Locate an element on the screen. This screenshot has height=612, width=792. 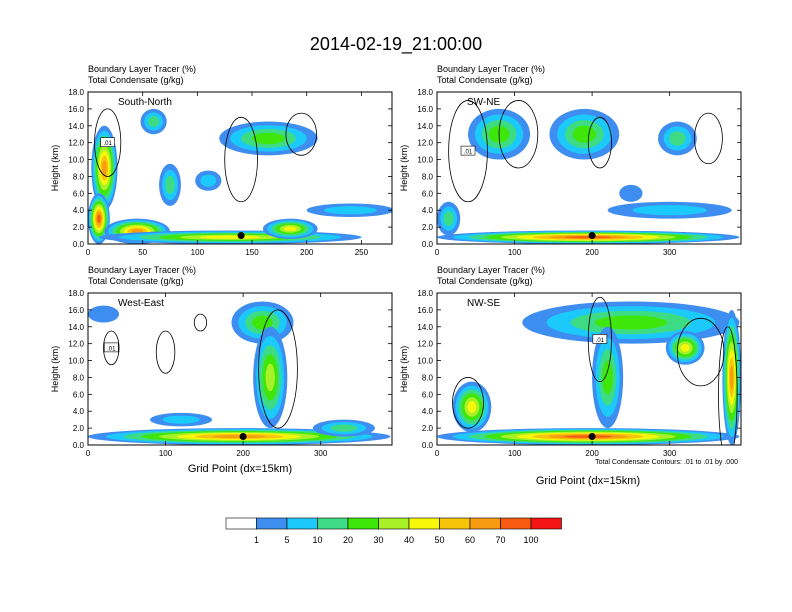
y-tick-label: 4.0 is located at coordinates (428, 411).